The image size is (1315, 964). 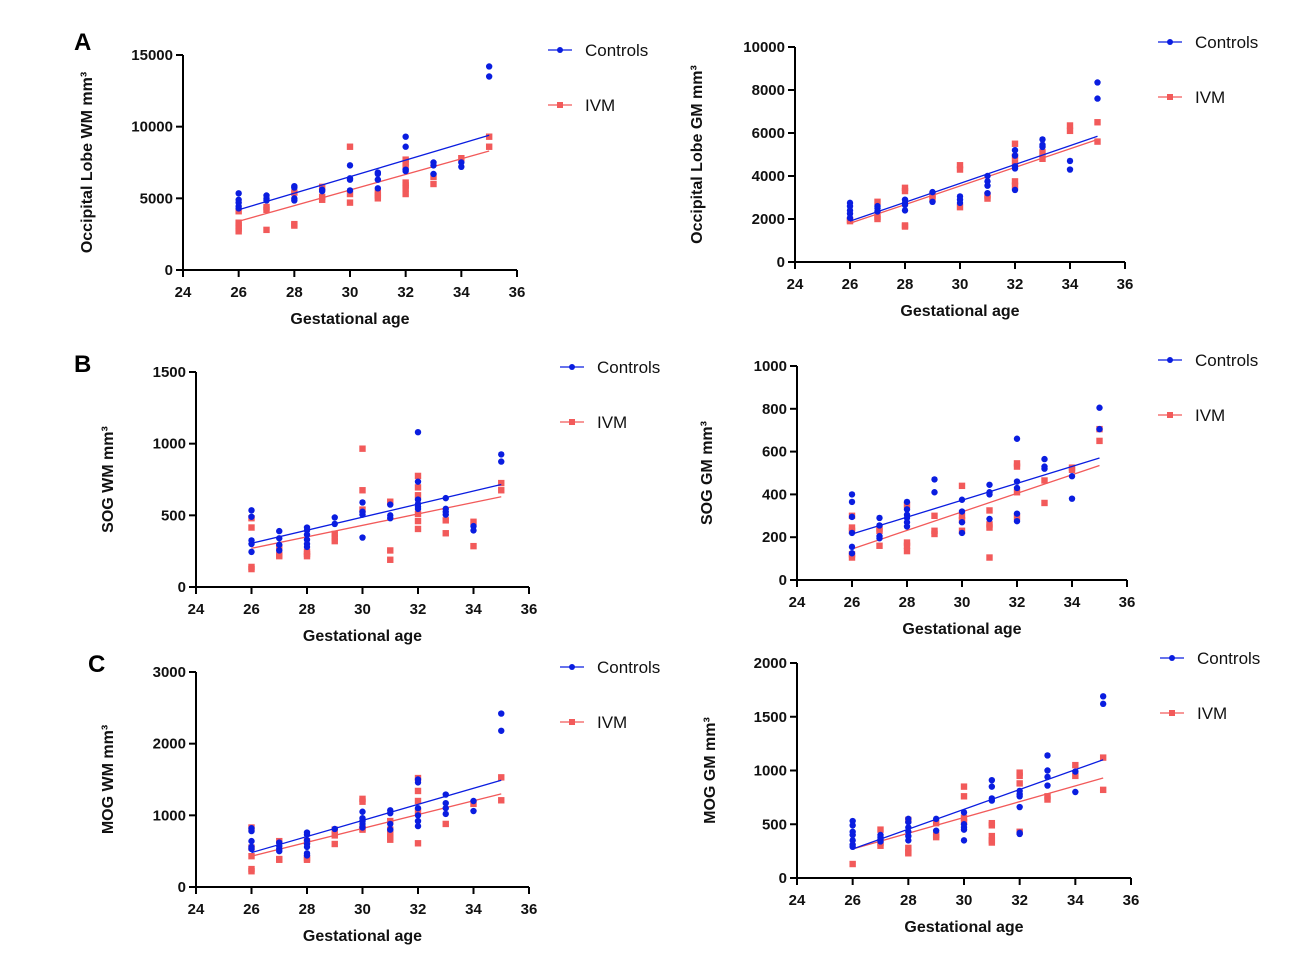 What do you see at coordinates (169, 744) in the screenshot?
I see `y-tick-label: 2000` at bounding box center [169, 744].